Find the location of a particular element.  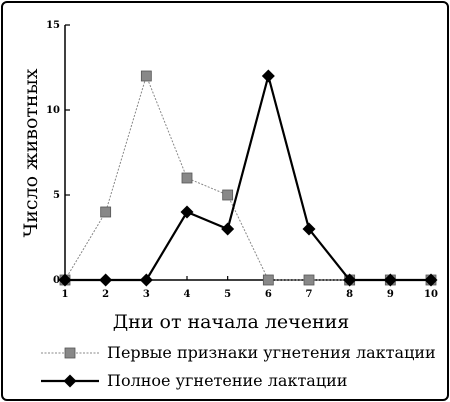

y-tick-label: 5 is located at coordinates (56, 195).